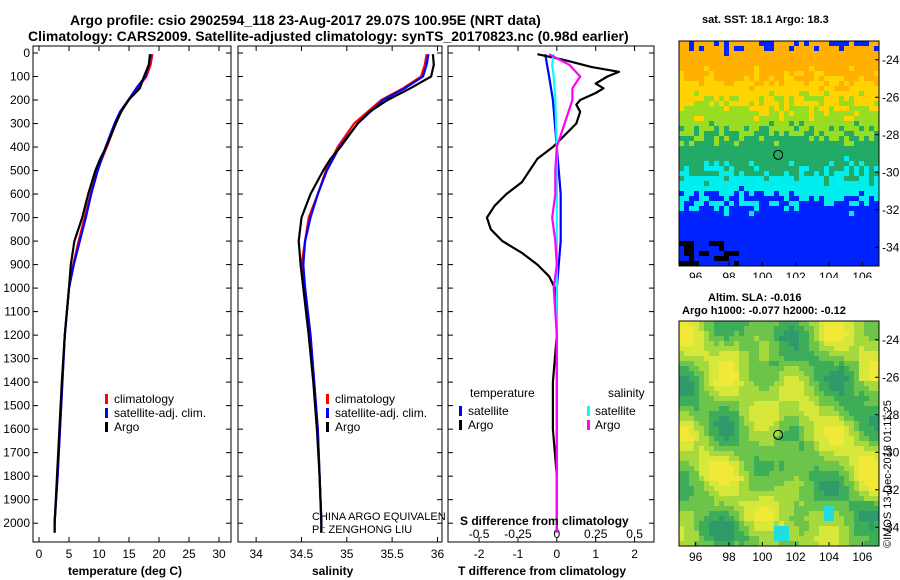 This screenshot has width=900, height=580. Describe the element at coordinates (144, 399) in the screenshot. I see `legend-label-climatology: climatology` at that location.